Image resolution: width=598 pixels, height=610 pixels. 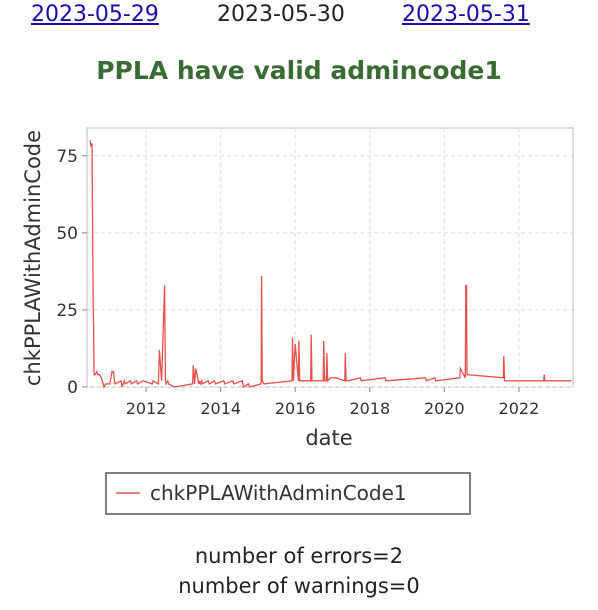 What do you see at coordinates (328, 438) in the screenshot?
I see `x-axis-label: date` at bounding box center [328, 438].